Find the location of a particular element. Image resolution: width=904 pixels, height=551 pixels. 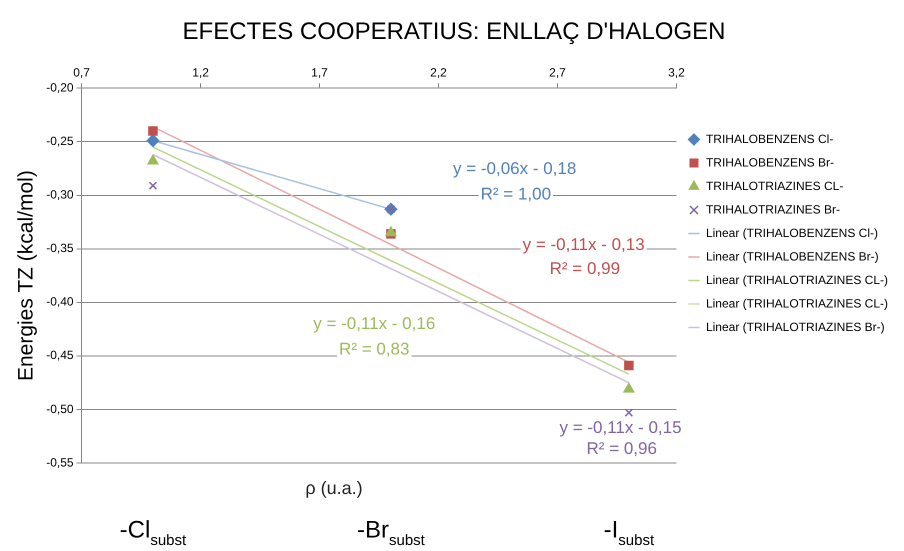

x-axis-title: ρ (u.a.) is located at coordinates (334, 488).